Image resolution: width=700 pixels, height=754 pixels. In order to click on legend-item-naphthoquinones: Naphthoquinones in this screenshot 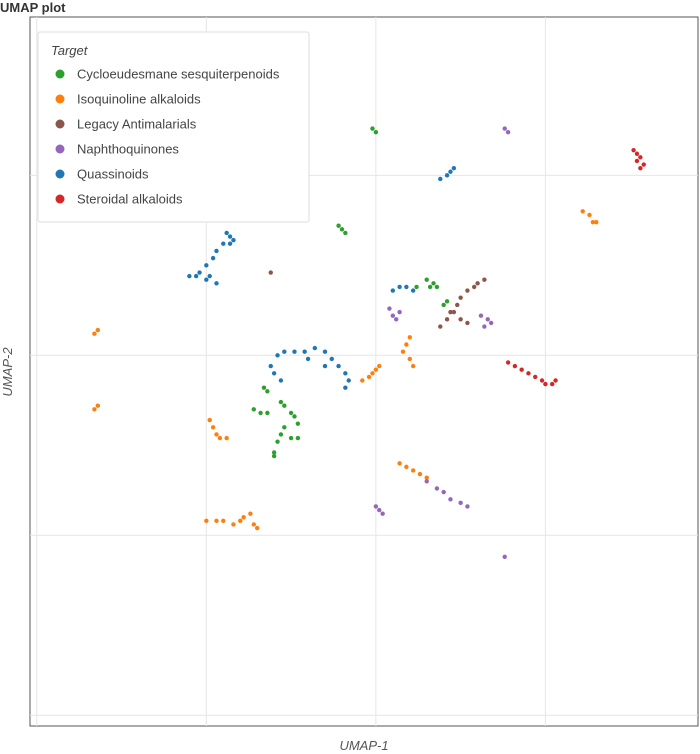, I will do `click(117, 149)`.